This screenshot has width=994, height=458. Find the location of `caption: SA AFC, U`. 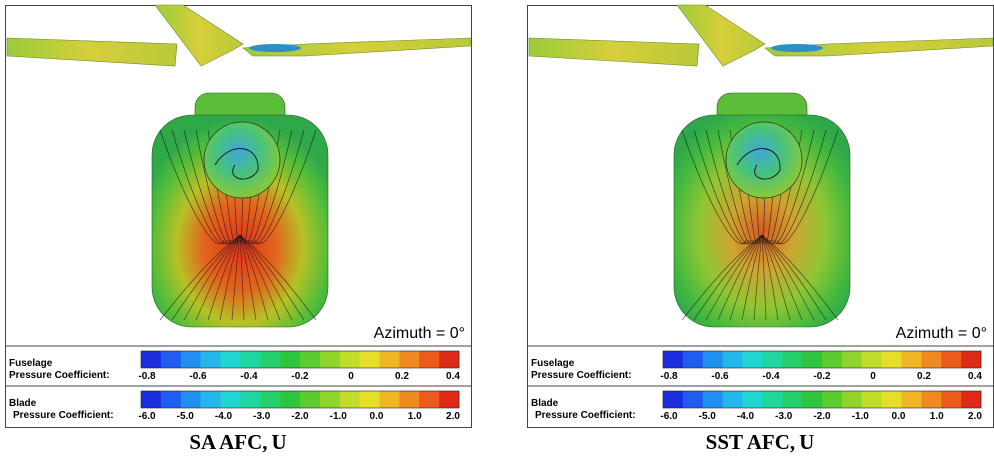

caption: SA AFC, U is located at coordinates (237, 442).